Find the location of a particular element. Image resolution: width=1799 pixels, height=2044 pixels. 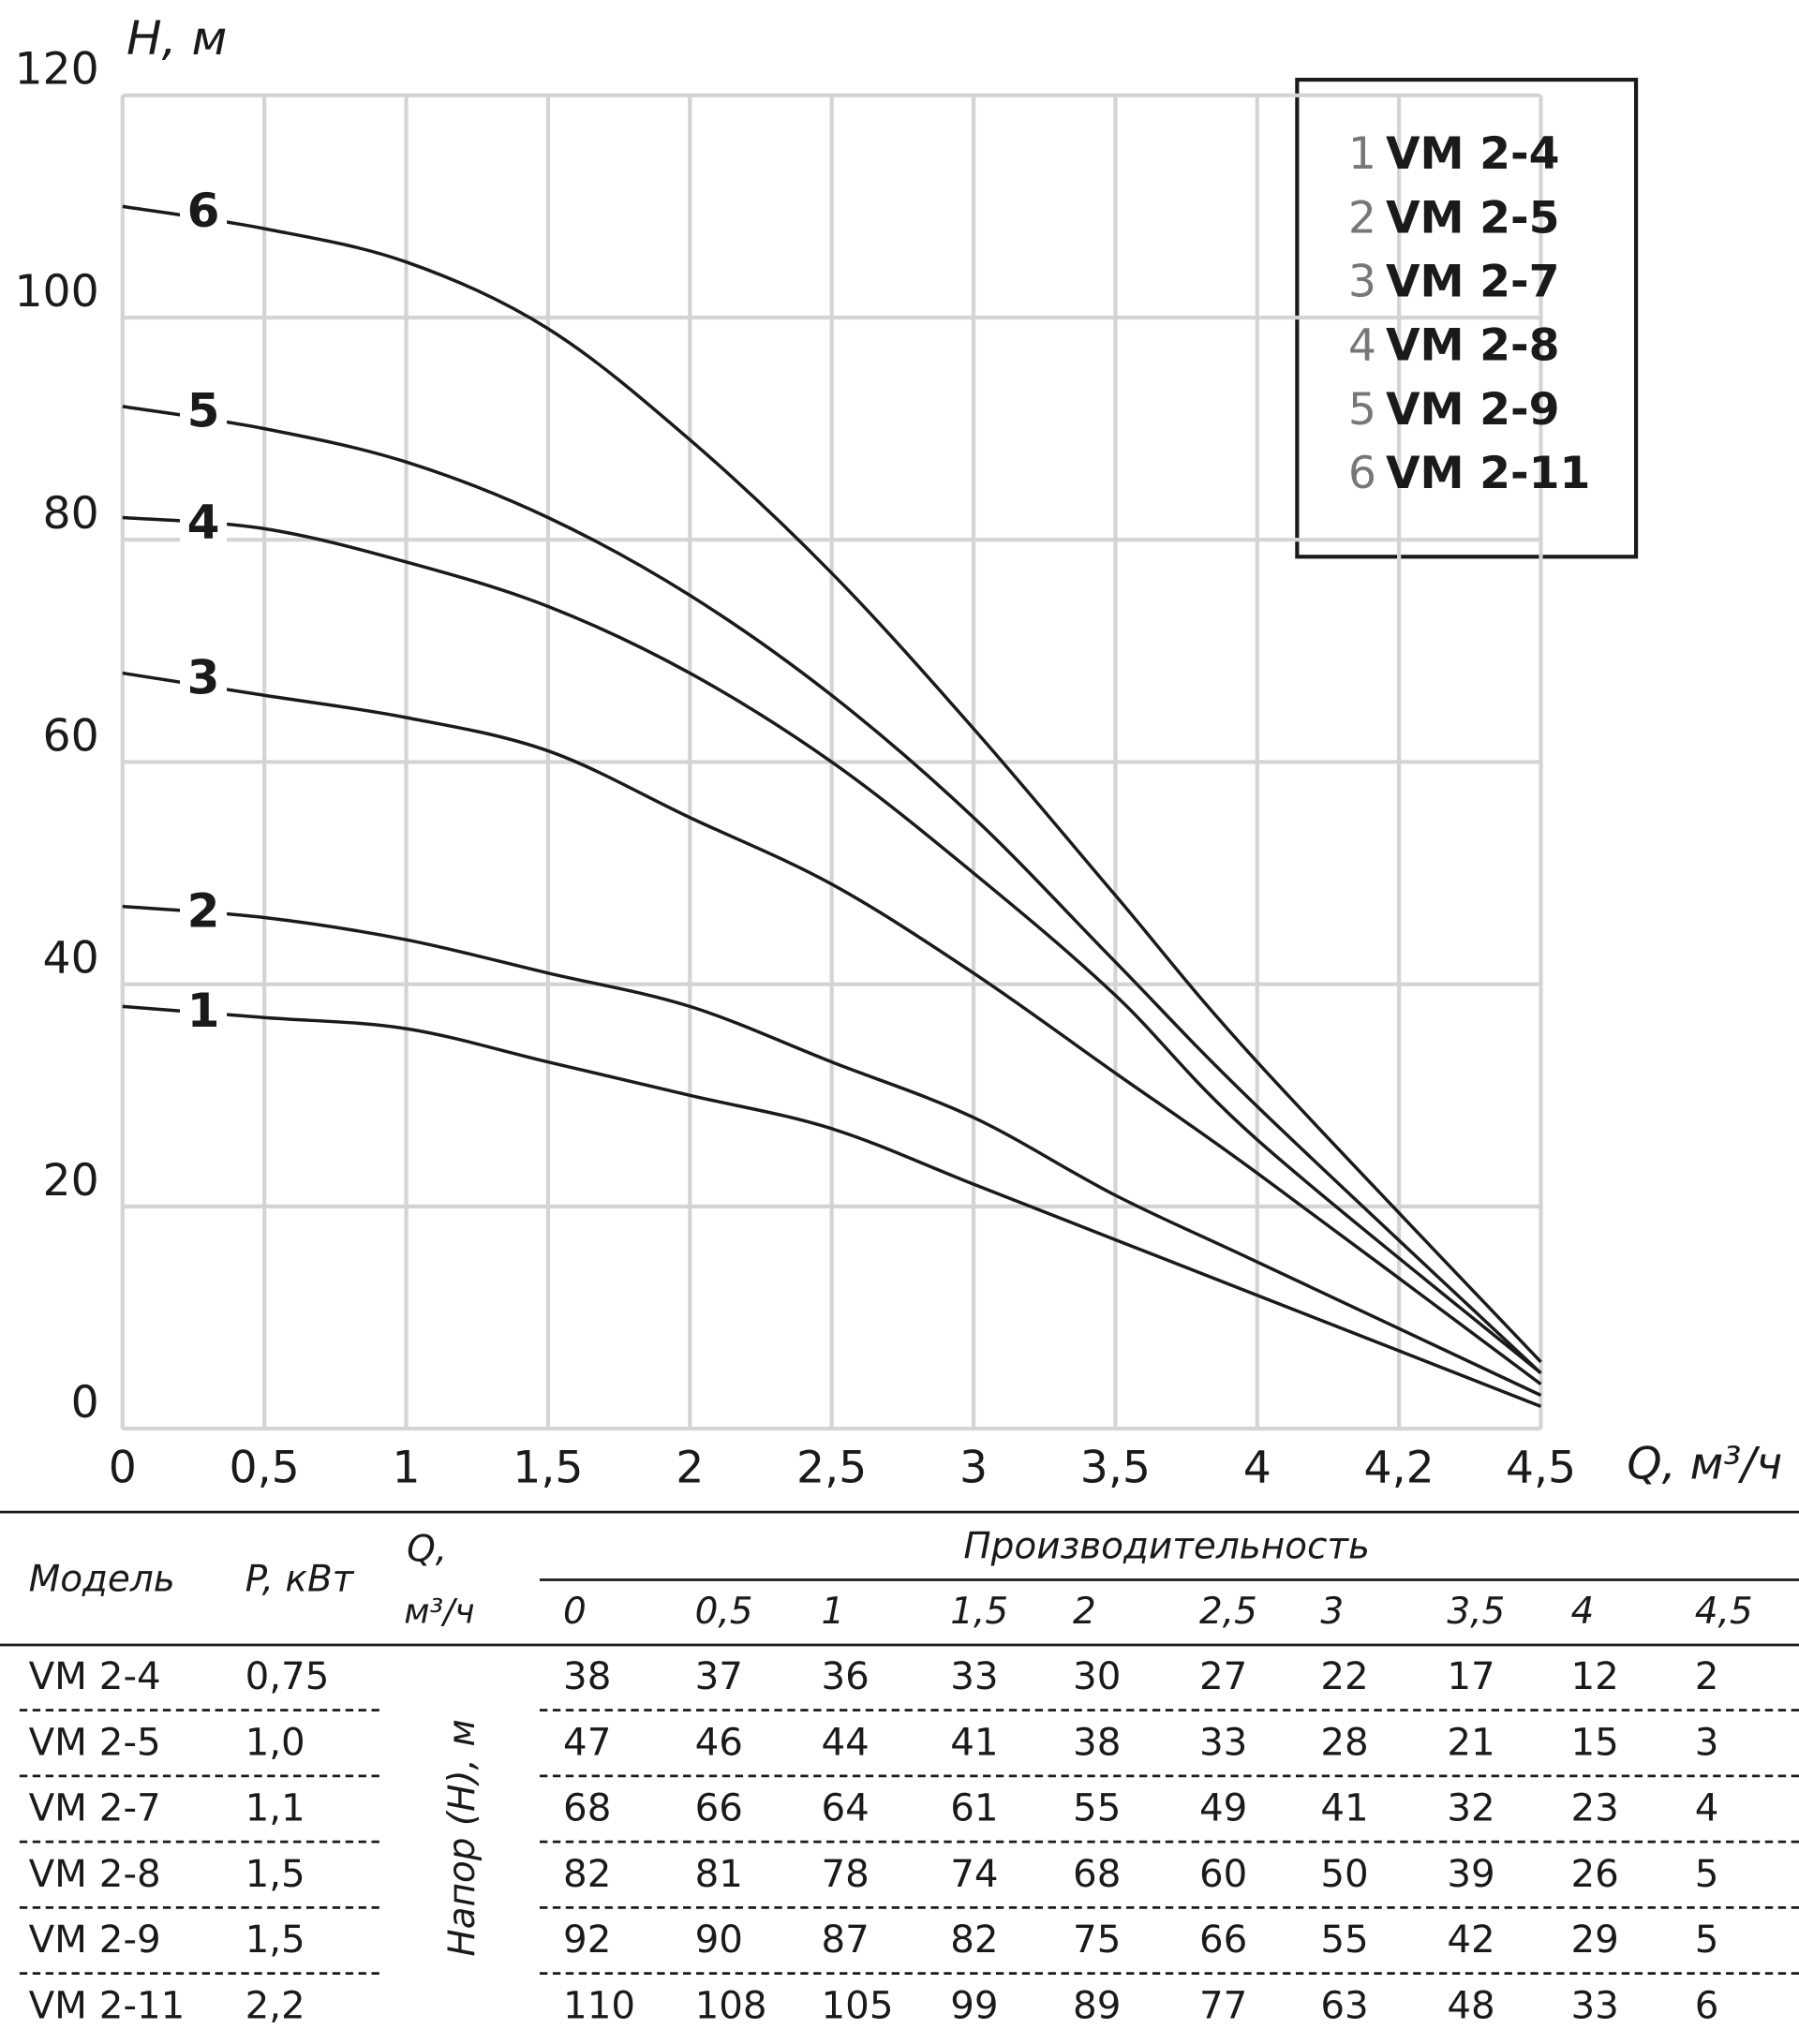

table-cell: 37 is located at coordinates (719, 1676).